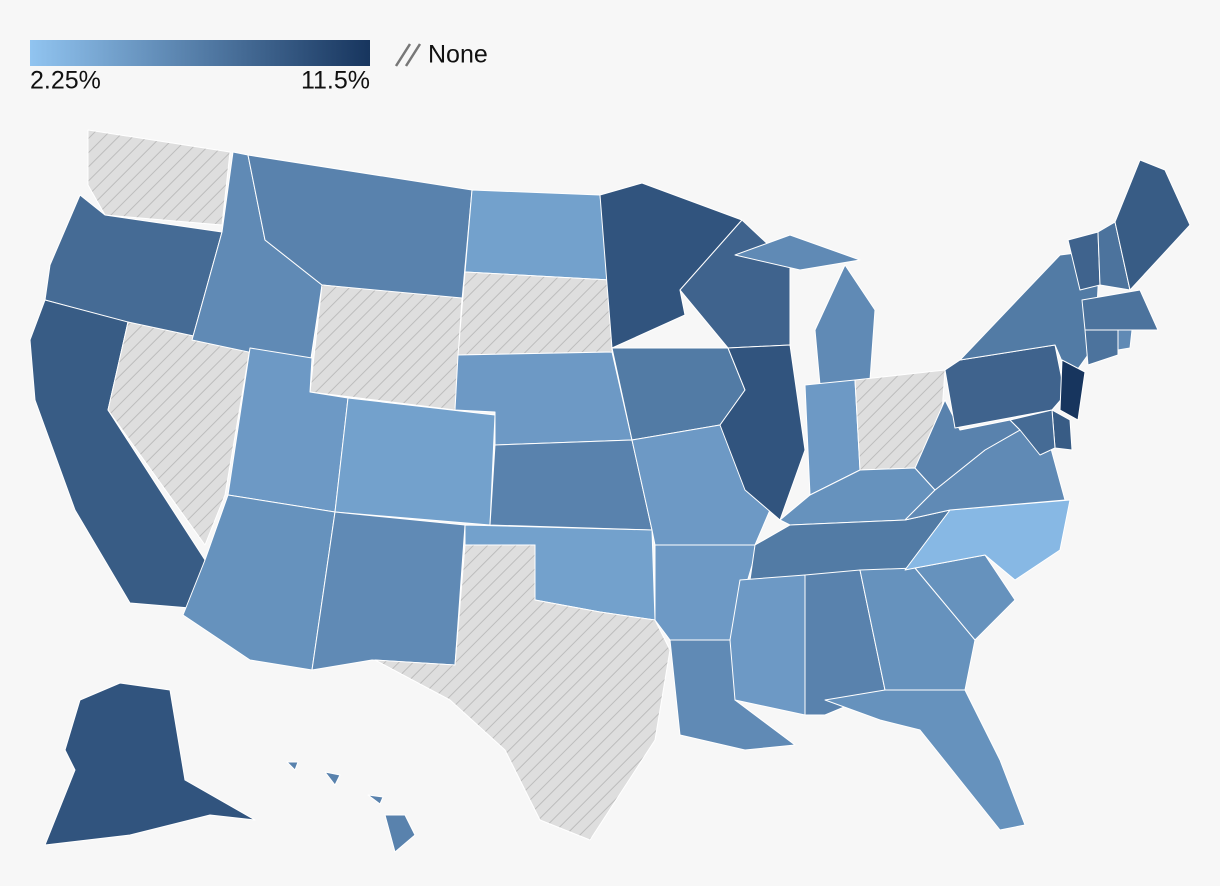  Describe the element at coordinates (458, 55) in the screenshot. I see `none-label: None` at that location.